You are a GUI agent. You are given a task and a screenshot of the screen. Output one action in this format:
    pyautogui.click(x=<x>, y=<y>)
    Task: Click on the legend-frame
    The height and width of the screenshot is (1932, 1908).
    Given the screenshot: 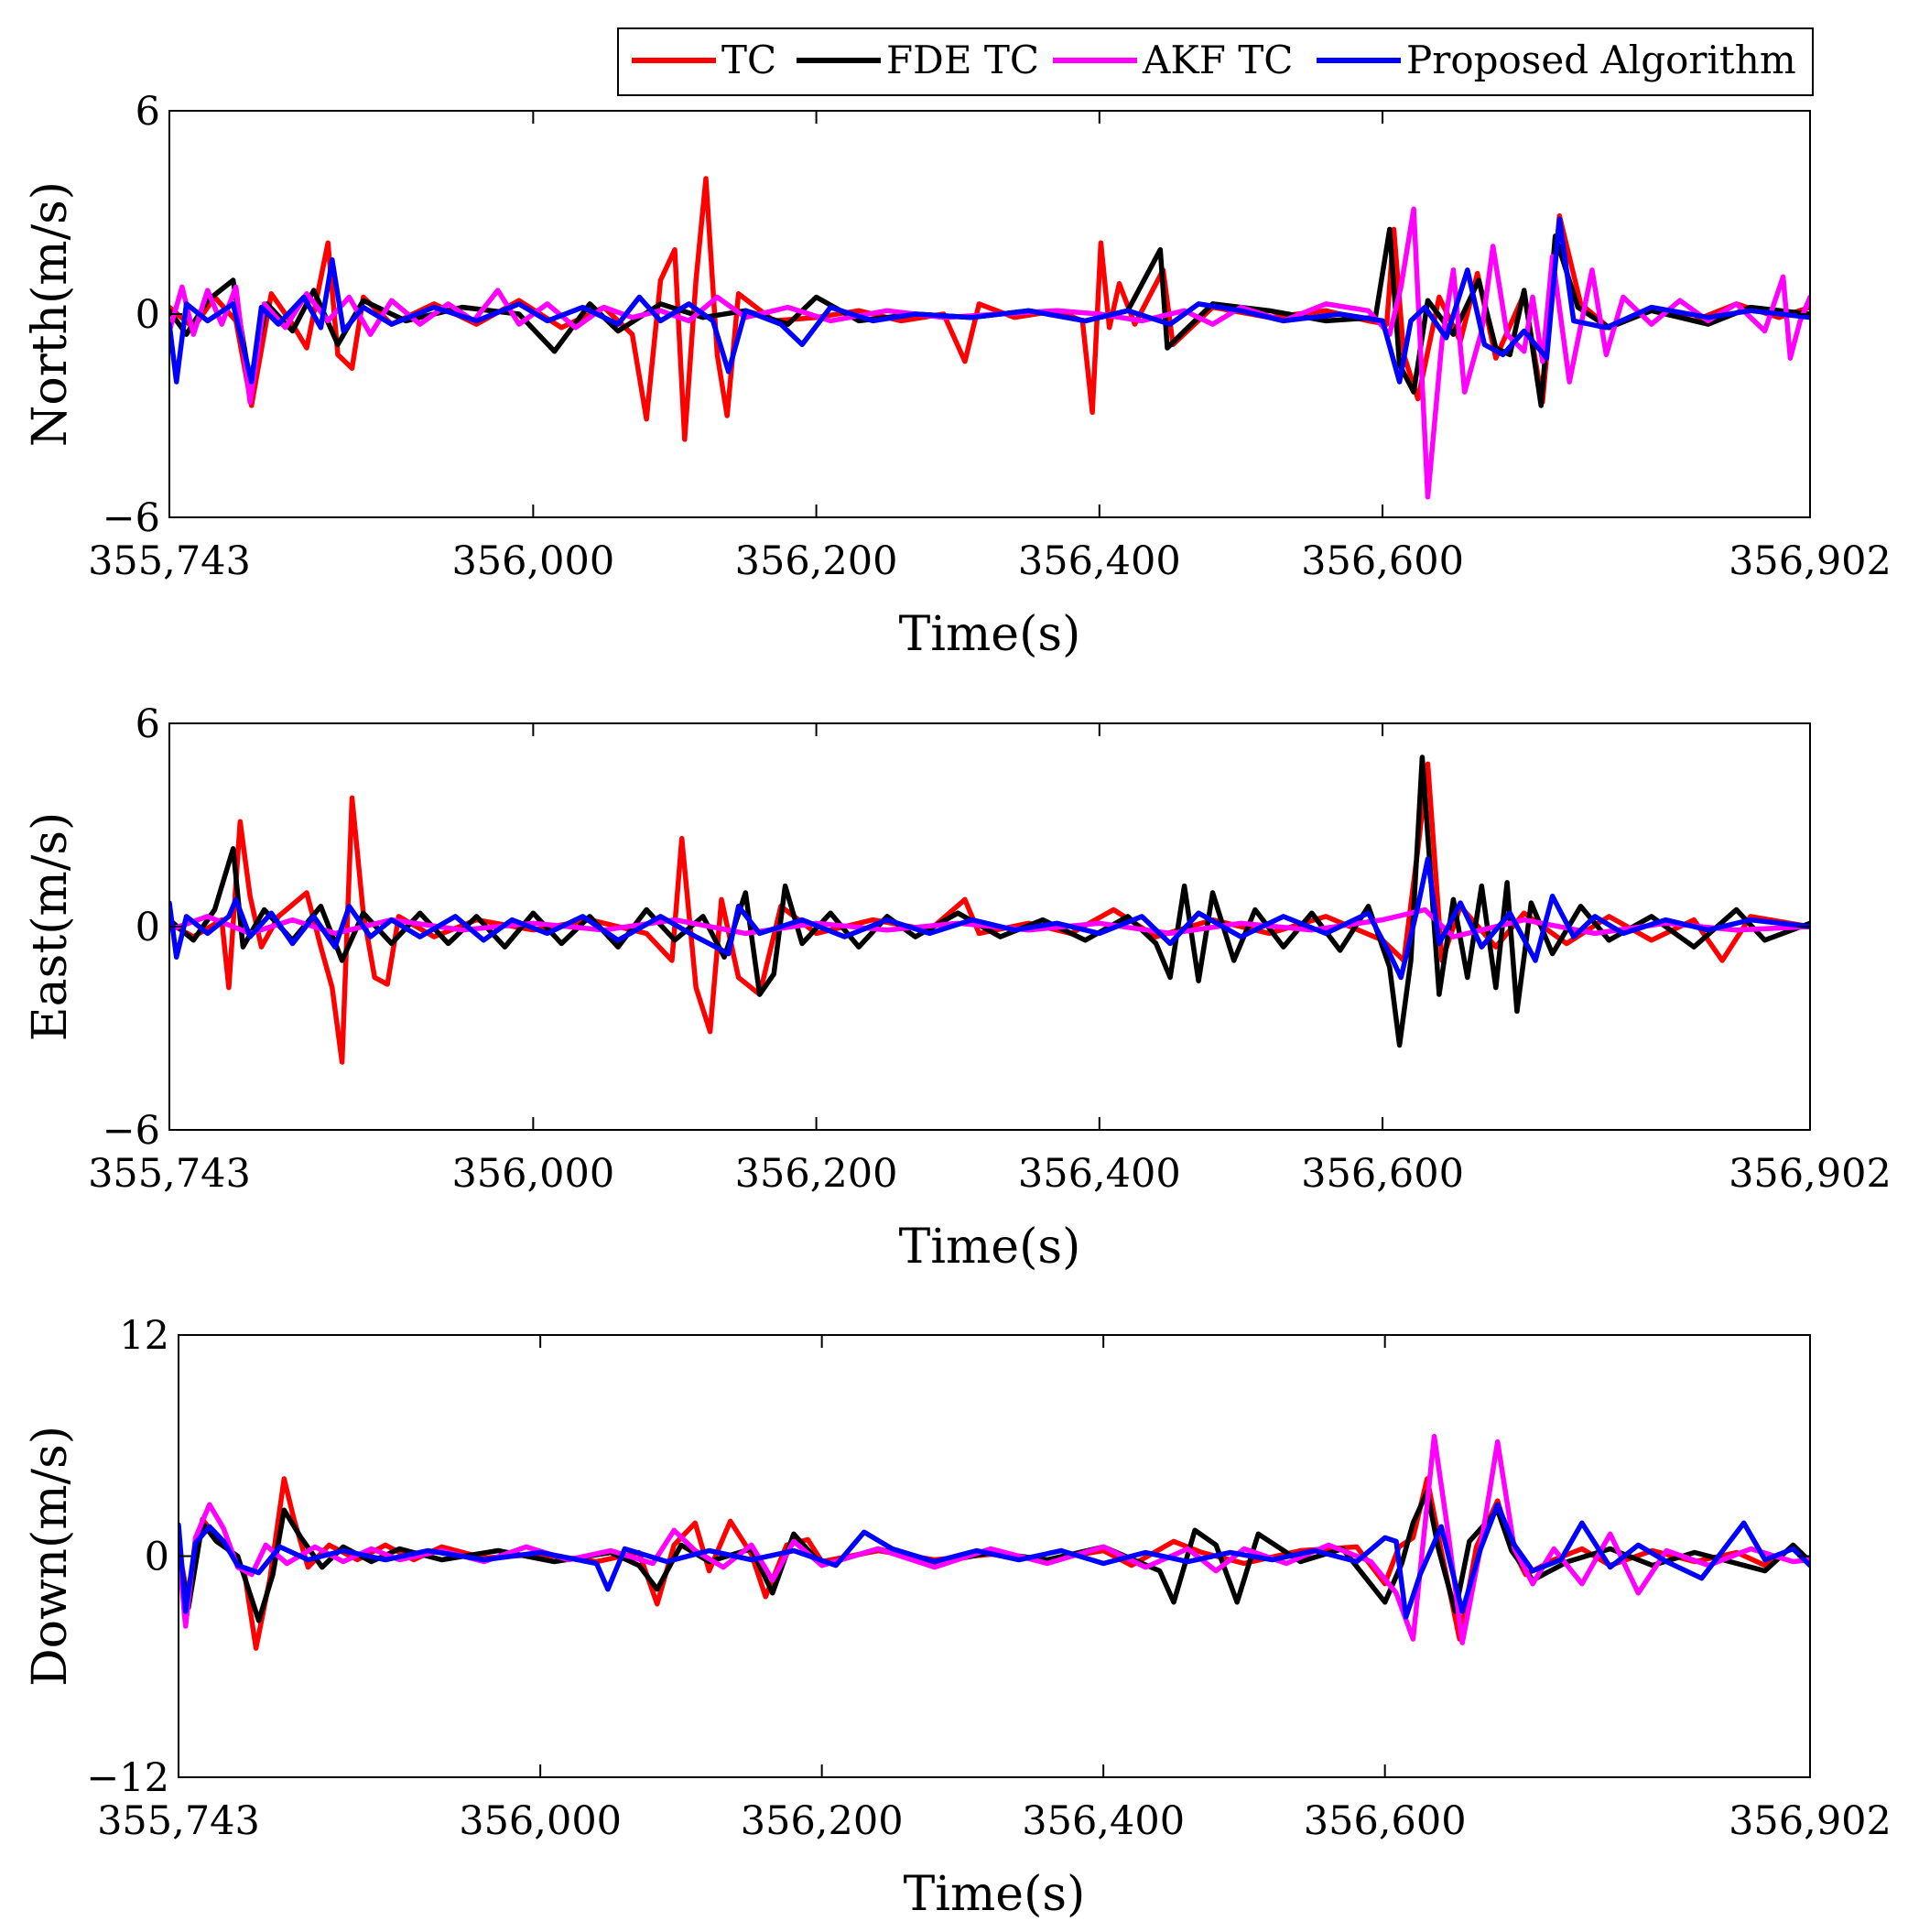 What is the action you would take?
    pyautogui.click(x=1215, y=61)
    